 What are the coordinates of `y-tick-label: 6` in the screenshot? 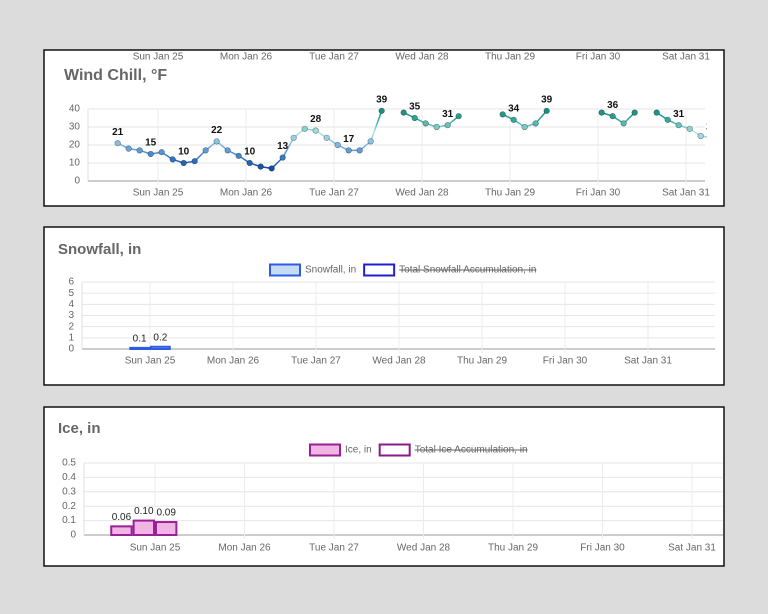 It's located at (71, 282).